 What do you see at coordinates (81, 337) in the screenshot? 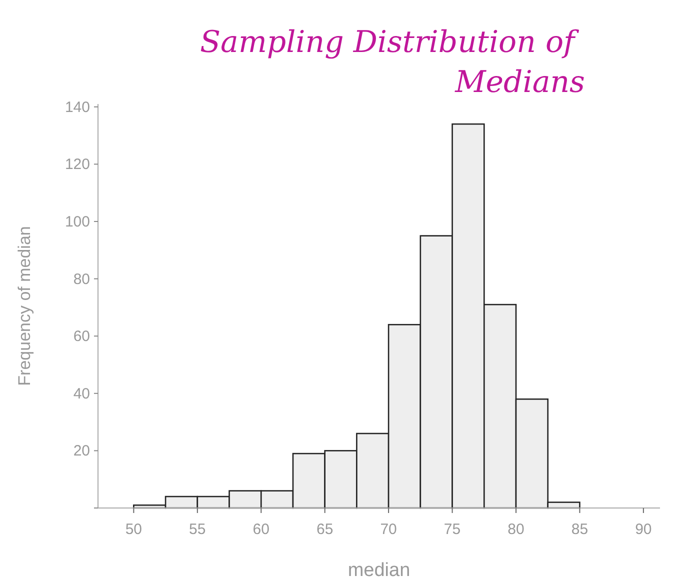
I see `y-tick-label: 60` at bounding box center [81, 337].